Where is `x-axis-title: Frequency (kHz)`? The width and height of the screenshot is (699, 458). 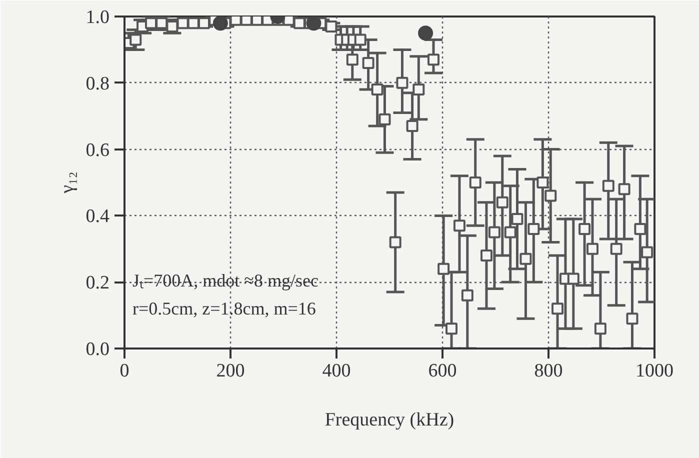
x-axis-title: Frequency (kHz) is located at coordinates (389, 420).